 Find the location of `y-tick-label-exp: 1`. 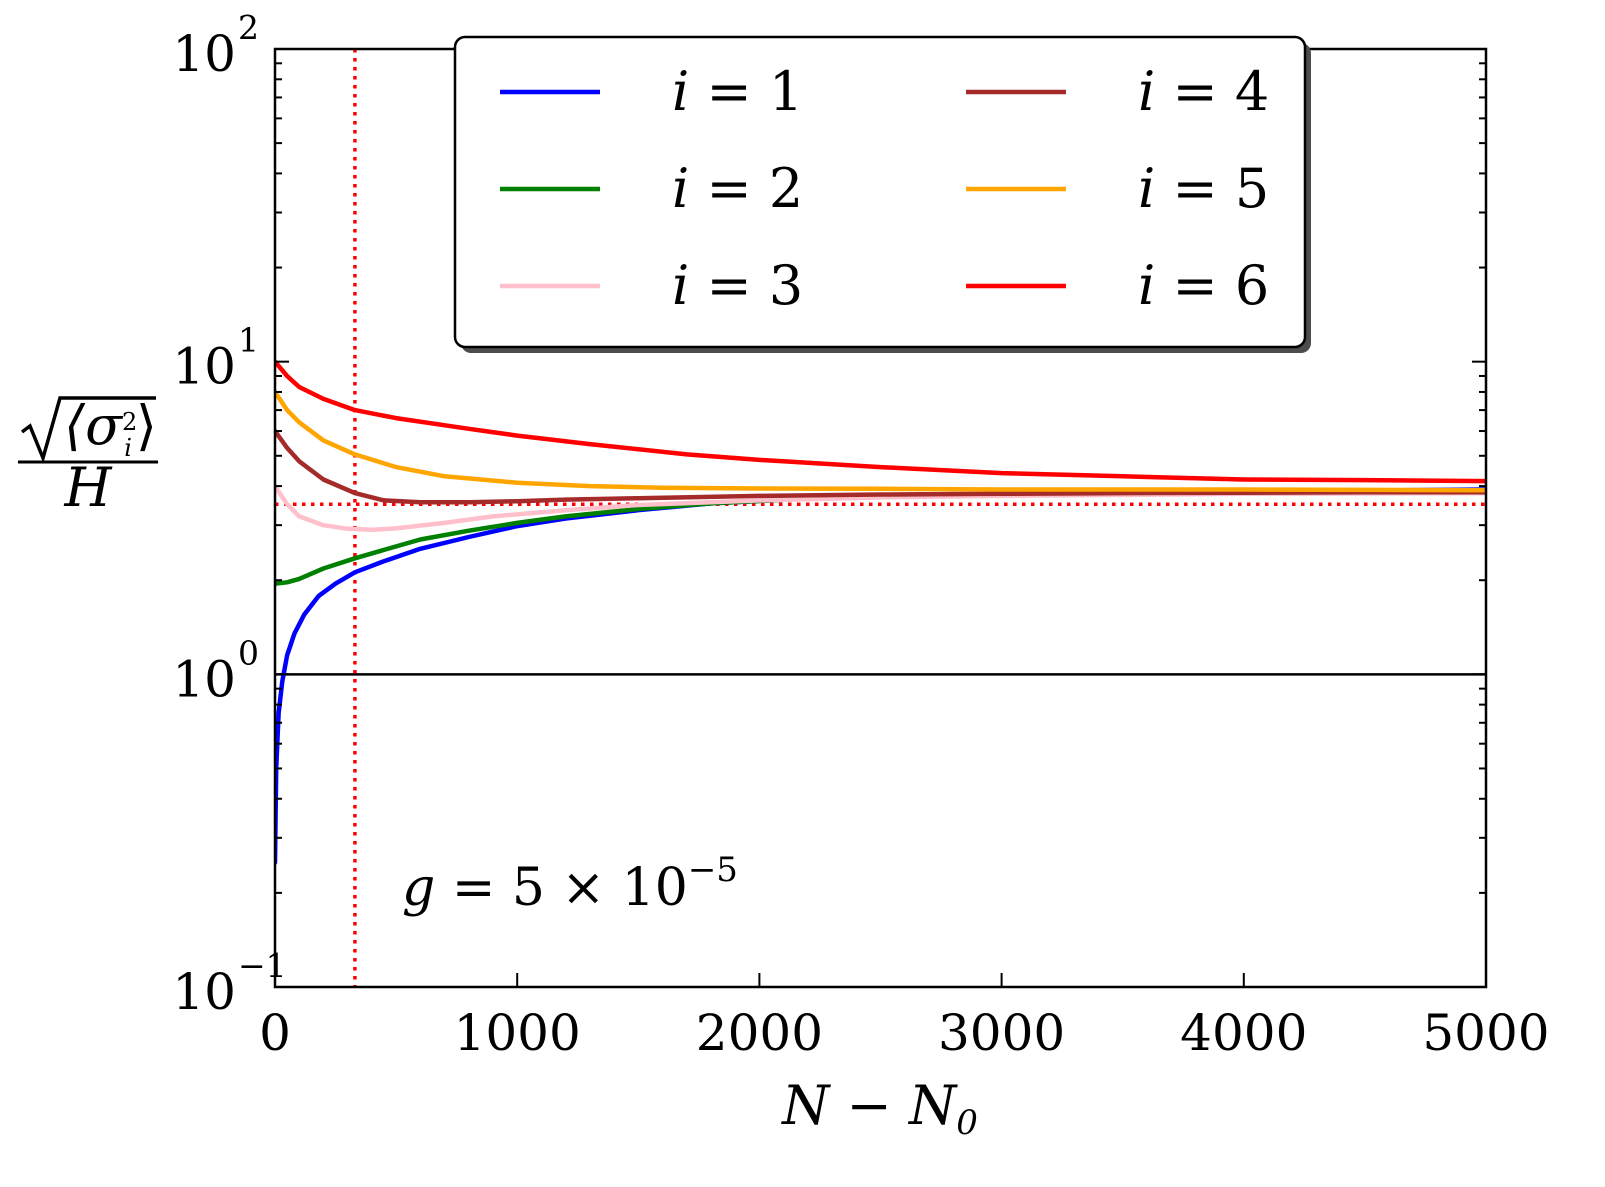

y-tick-label-exp: 1 is located at coordinates (248, 340).